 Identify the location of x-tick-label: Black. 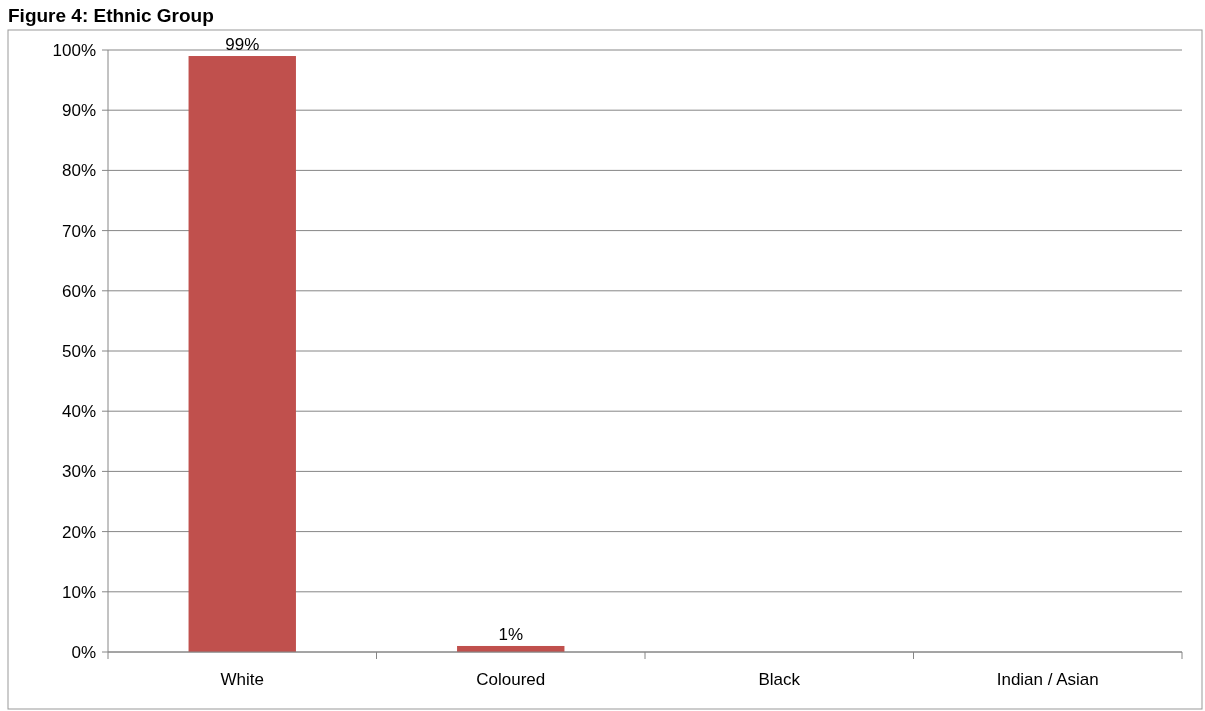
(779, 679).